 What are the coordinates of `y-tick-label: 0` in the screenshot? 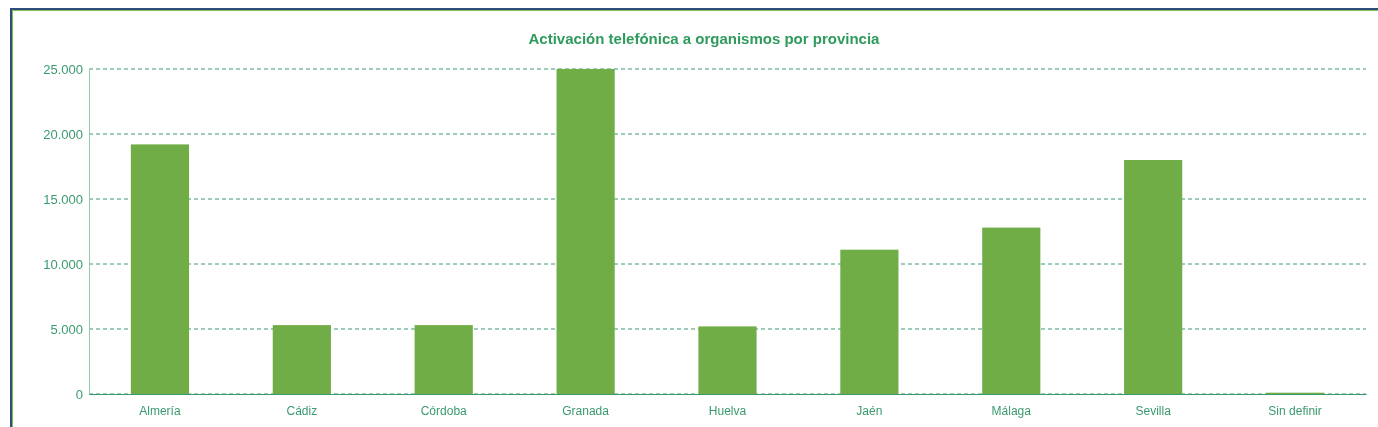 It's located at (79, 394).